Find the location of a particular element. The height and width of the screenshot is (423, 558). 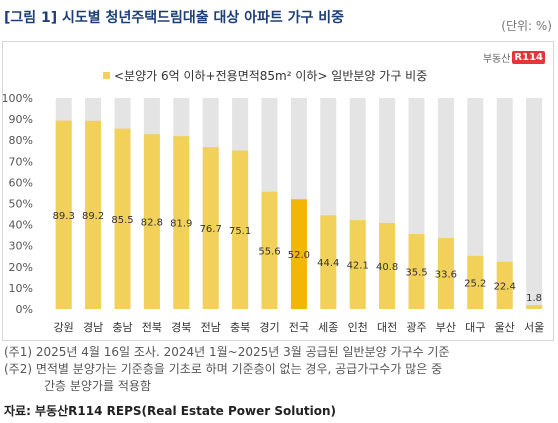

logo-badge: R114 is located at coordinates (528, 57).